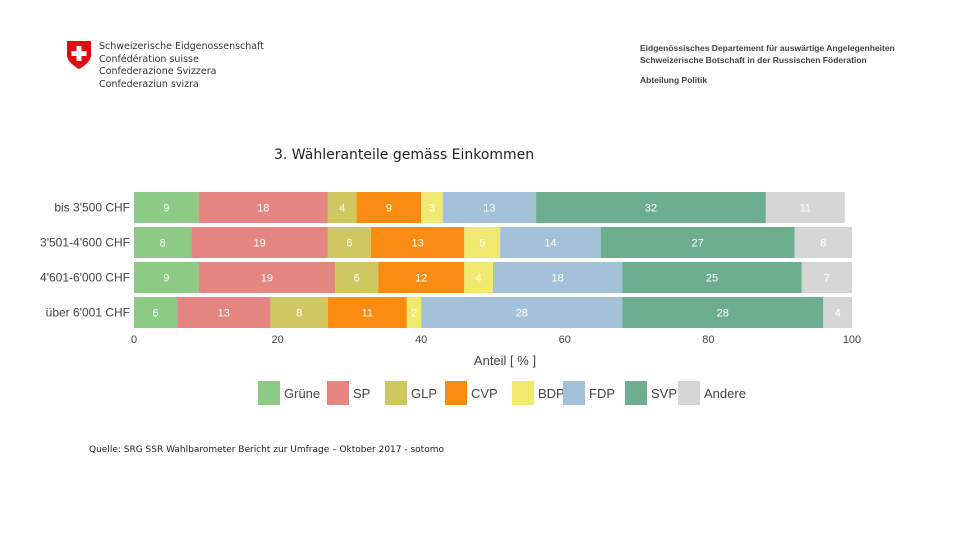  What do you see at coordinates (852, 340) in the screenshot?
I see `x-tick-label: 100` at bounding box center [852, 340].